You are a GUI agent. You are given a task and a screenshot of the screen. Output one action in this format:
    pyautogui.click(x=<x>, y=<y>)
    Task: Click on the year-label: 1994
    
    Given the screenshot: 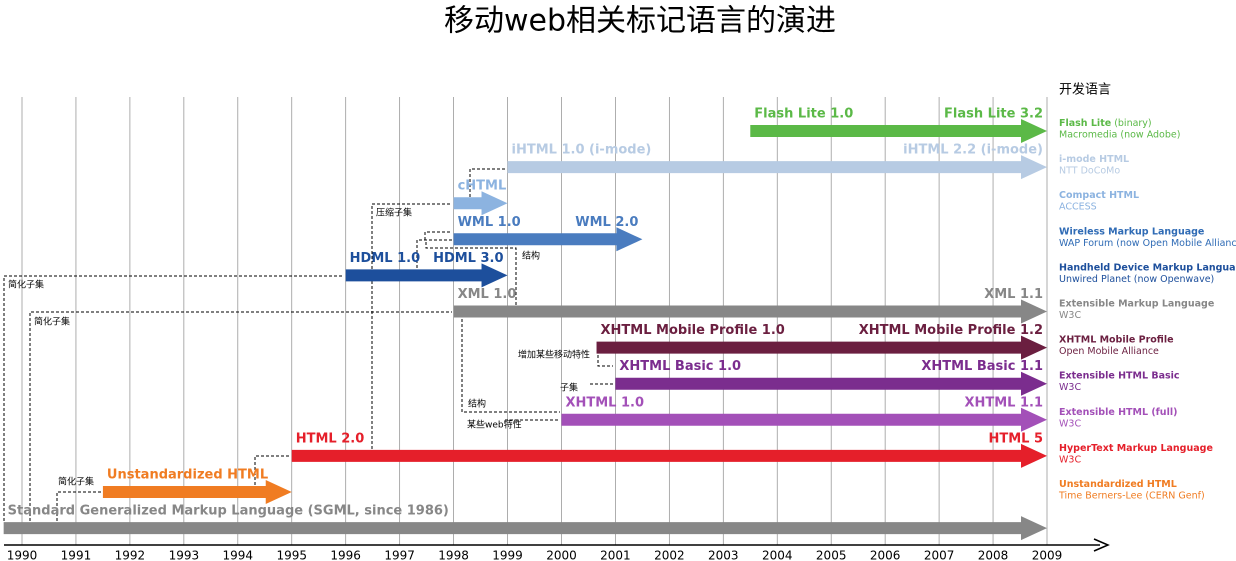 What is the action you would take?
    pyautogui.click(x=238, y=555)
    